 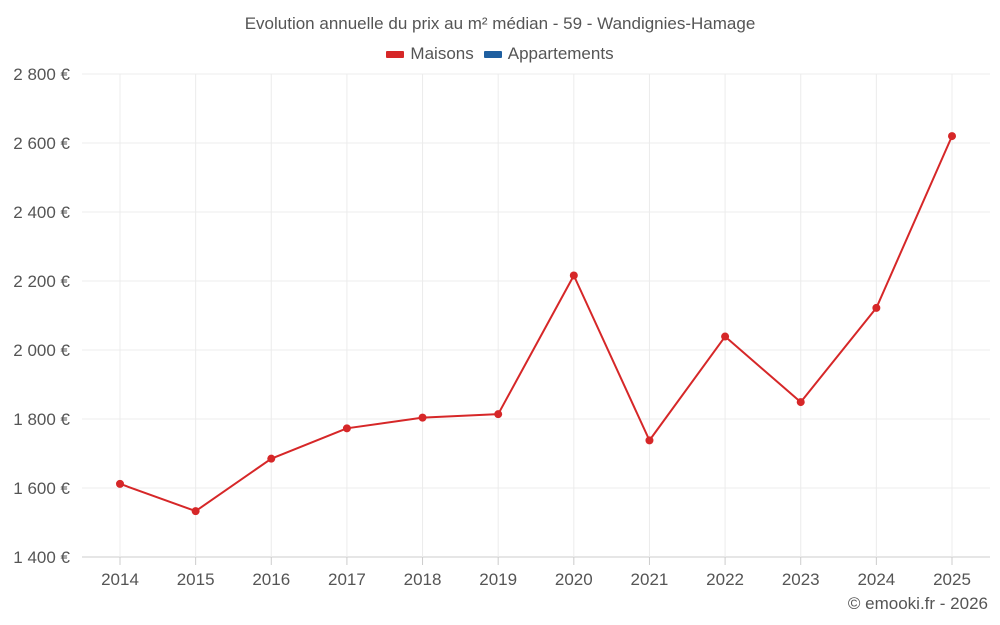 I want to click on x-tick-label: 2025, so click(x=952, y=579).